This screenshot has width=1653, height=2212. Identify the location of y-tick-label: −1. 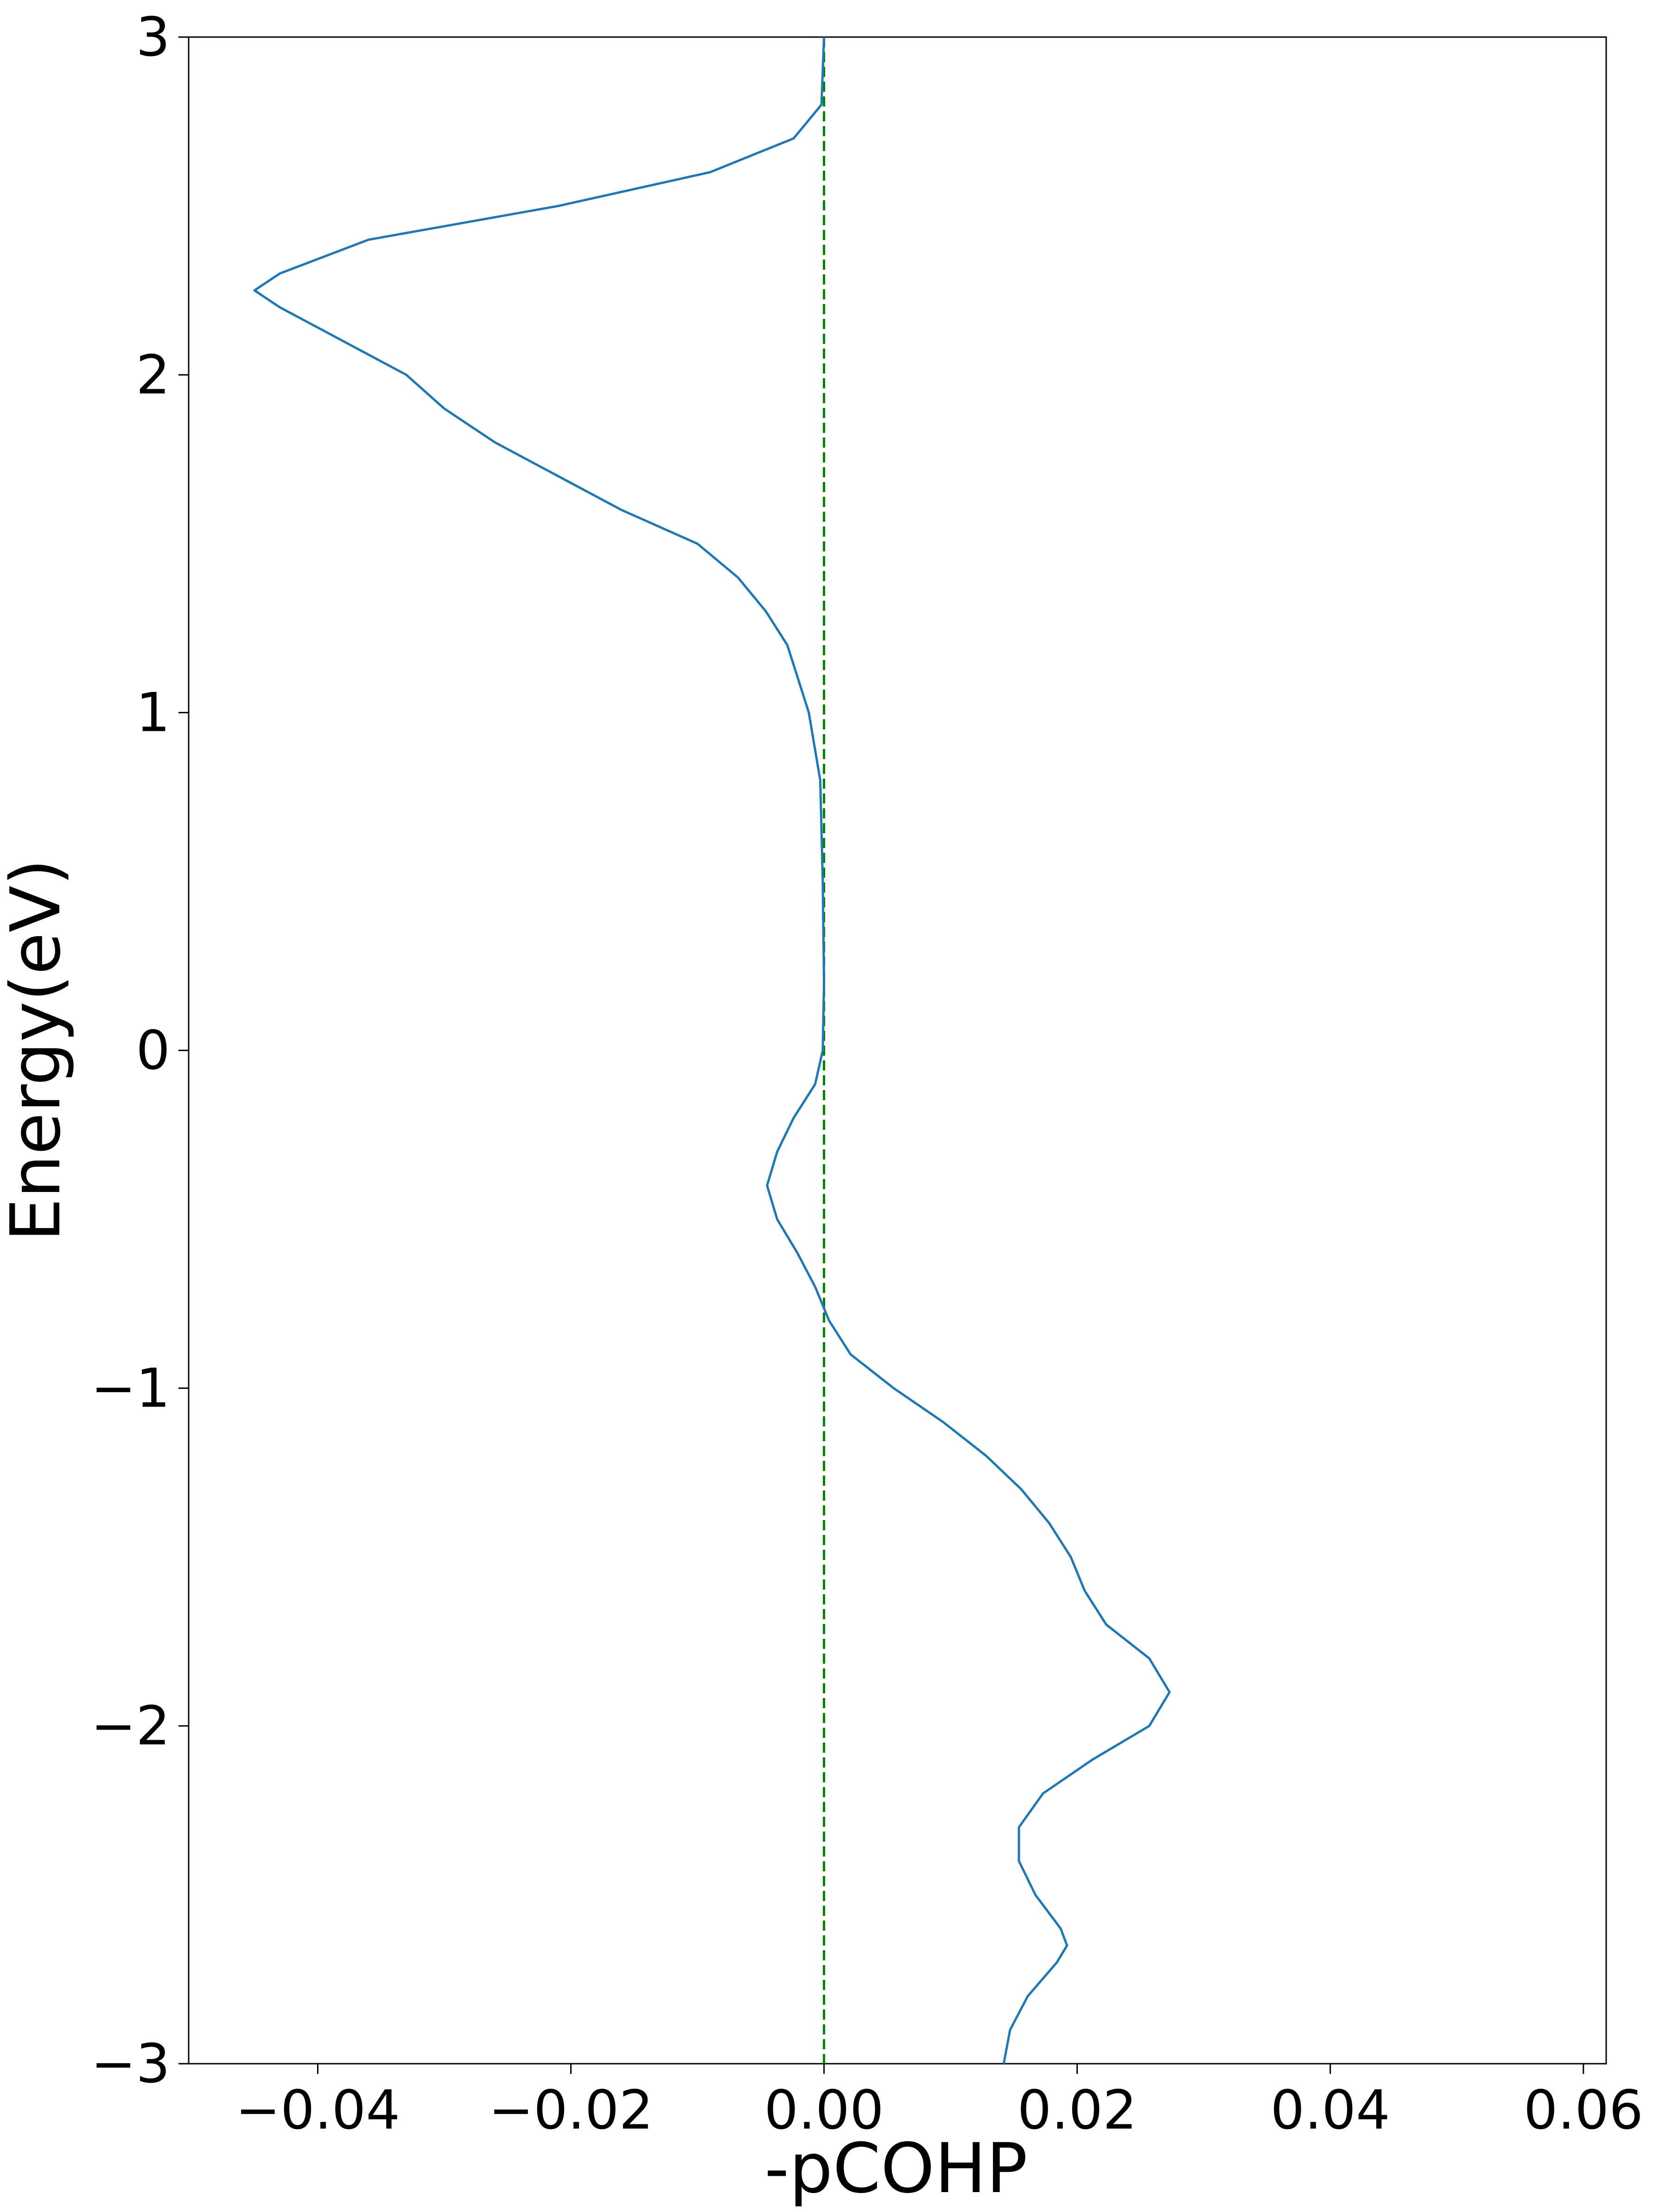
(130, 1388).